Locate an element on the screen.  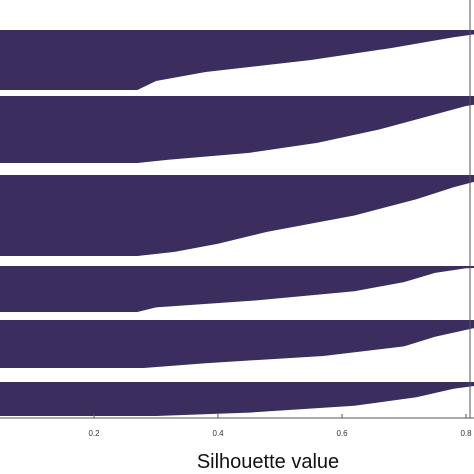
x-axis-label: Silhouette value is located at coordinates (268, 462).